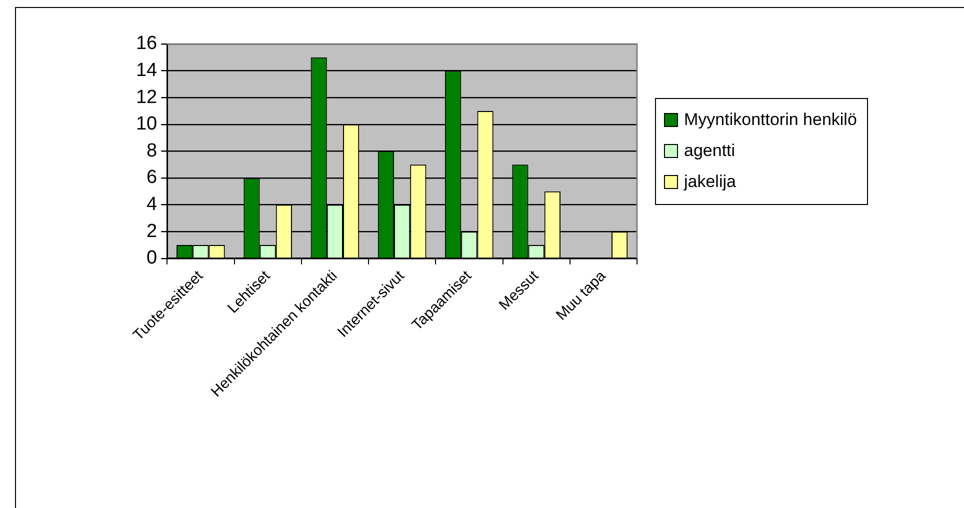 The image size is (964, 508). Describe the element at coordinates (770, 120) in the screenshot. I see `legend-label: Myyntikonttorin henkilö` at that location.